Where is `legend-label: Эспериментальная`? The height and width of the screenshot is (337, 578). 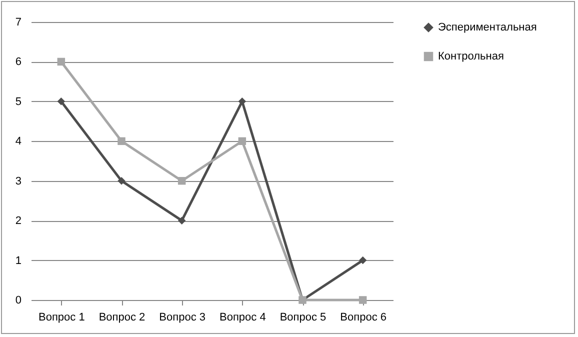 legend-label: Эспериментальная is located at coordinates (487, 28).